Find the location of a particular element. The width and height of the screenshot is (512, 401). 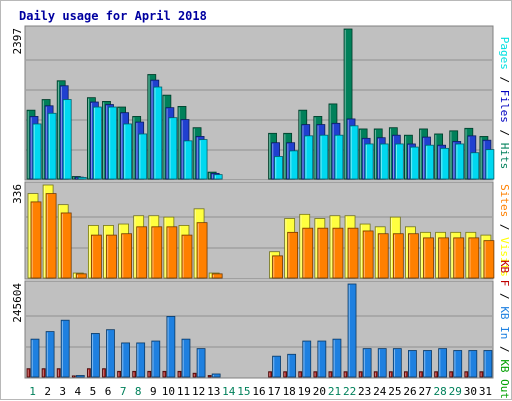

x-tick-label: 25 is located at coordinates (394, 391).